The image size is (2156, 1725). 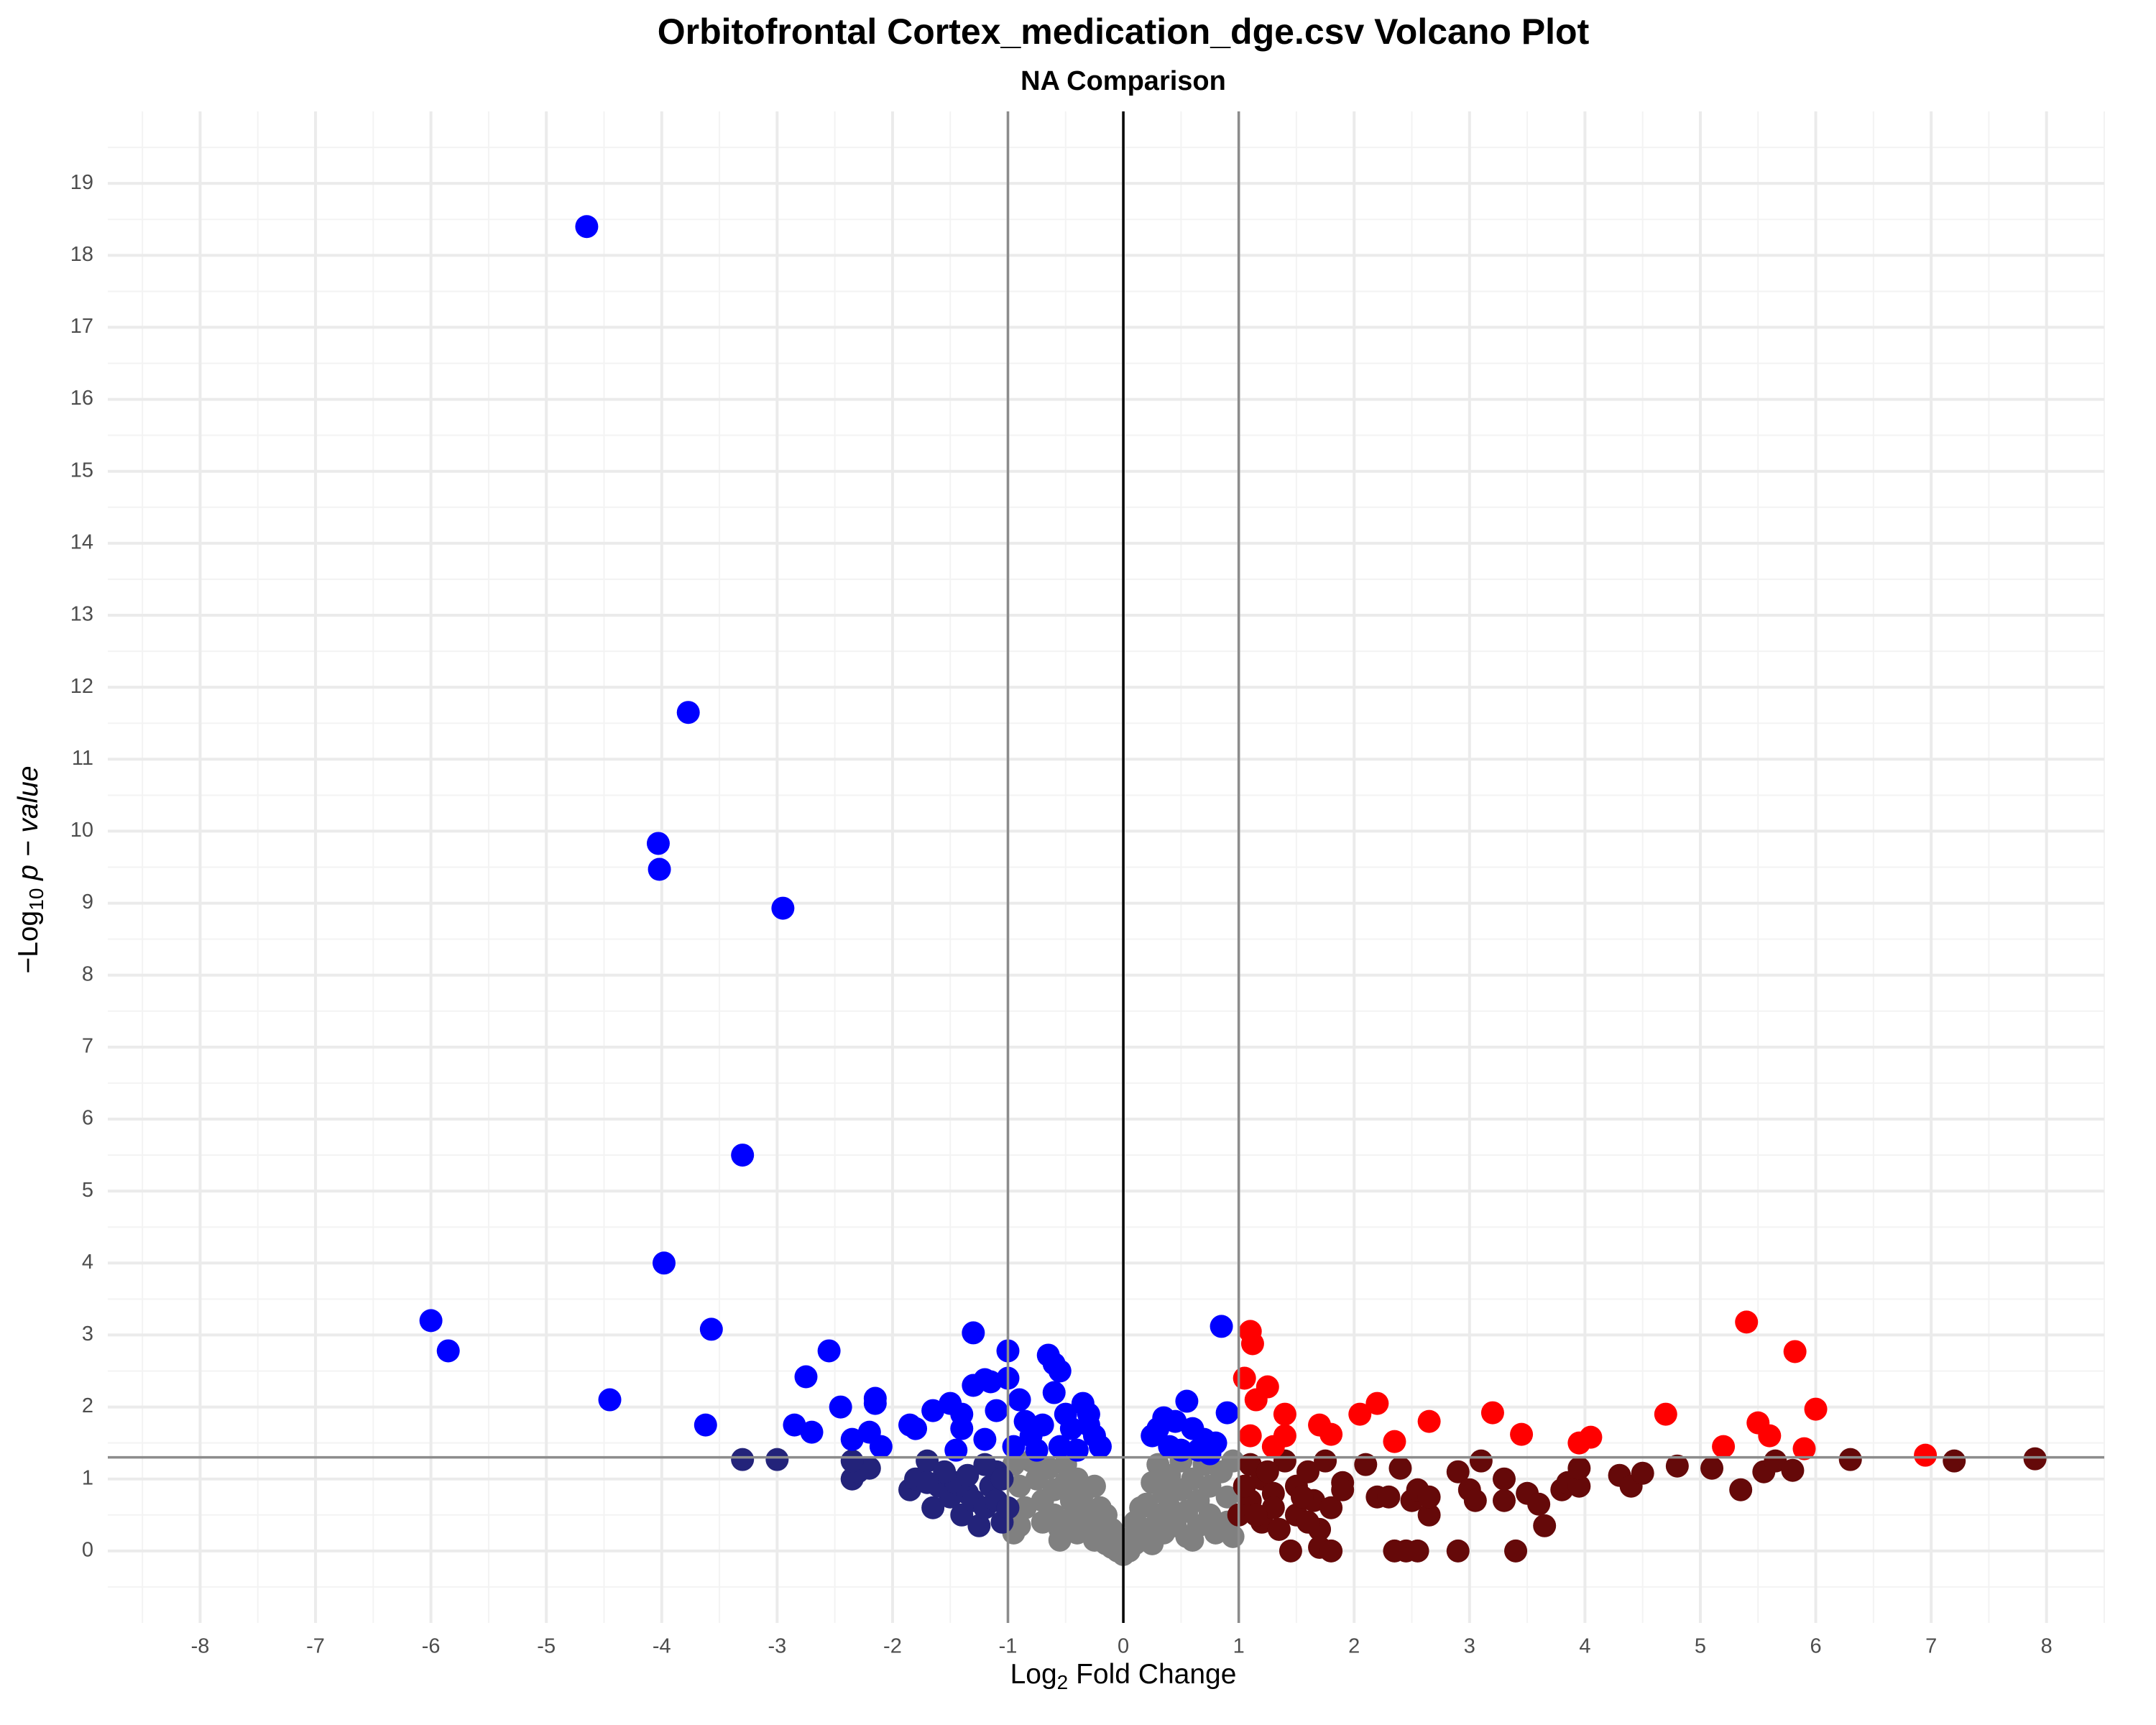 I want to click on y-tick-label: 10, so click(x=81, y=830).